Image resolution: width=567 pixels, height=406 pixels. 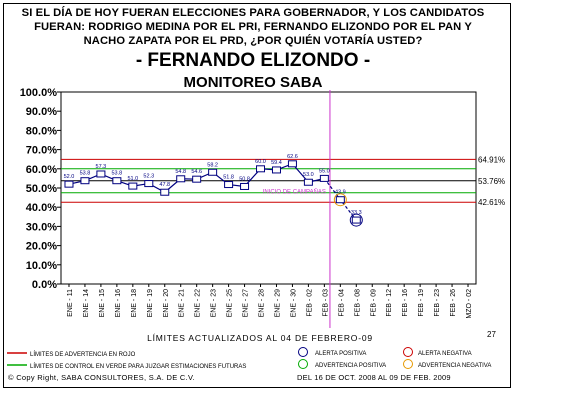 What do you see at coordinates (491, 181) in the screenshot?
I see `reference-line-label: 53.76%` at bounding box center [491, 181].